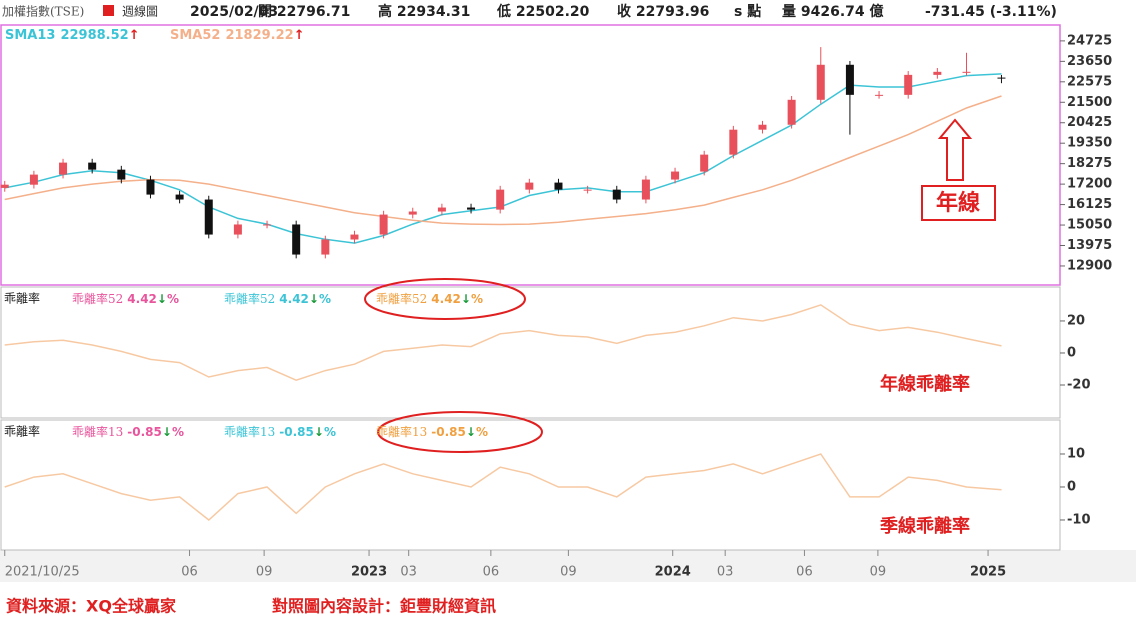 Image resolution: width=1136 pixels, height=630 pixels. Describe the element at coordinates (925, 526) in the screenshot. I see `annotation: 季線乖離率` at that location.